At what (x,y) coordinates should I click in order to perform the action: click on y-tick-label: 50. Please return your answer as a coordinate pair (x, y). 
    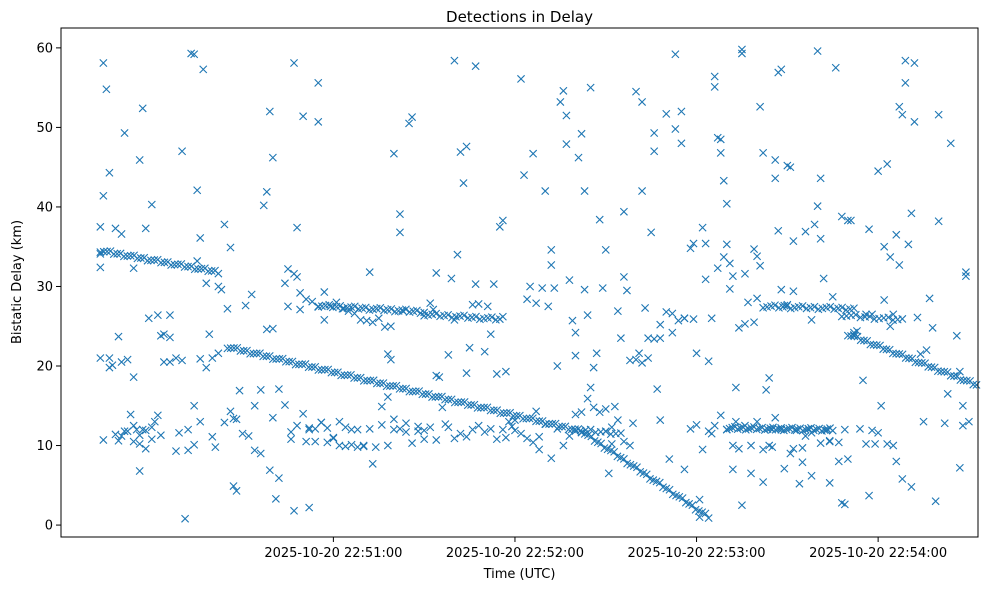
    Looking at the image, I should click on (44, 128).